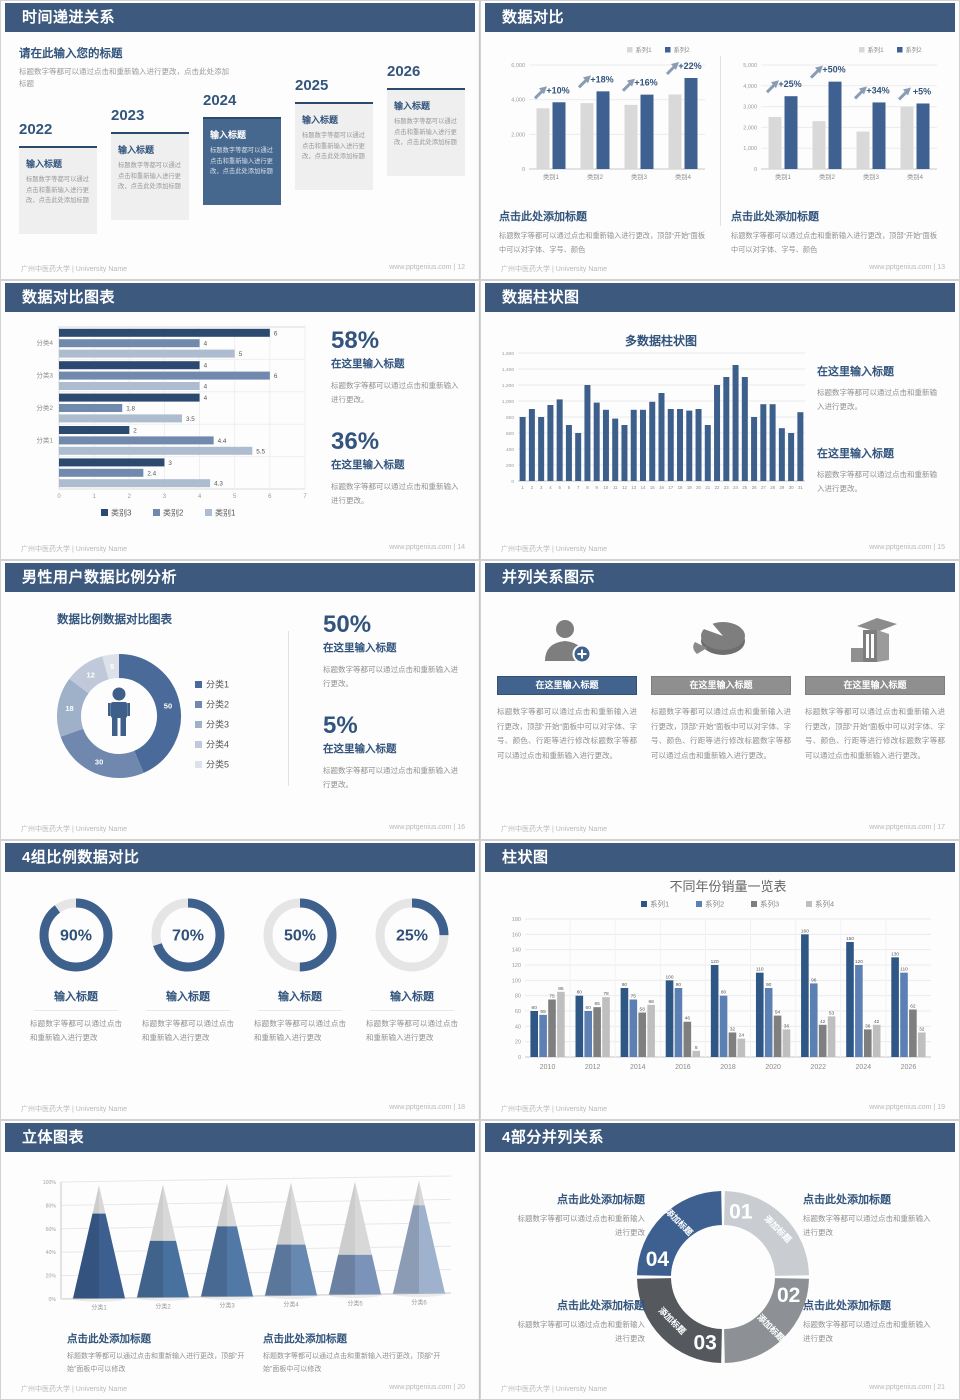 The width and height of the screenshot is (960, 1400). I want to click on svg-text: 3,000, so click(750, 108).